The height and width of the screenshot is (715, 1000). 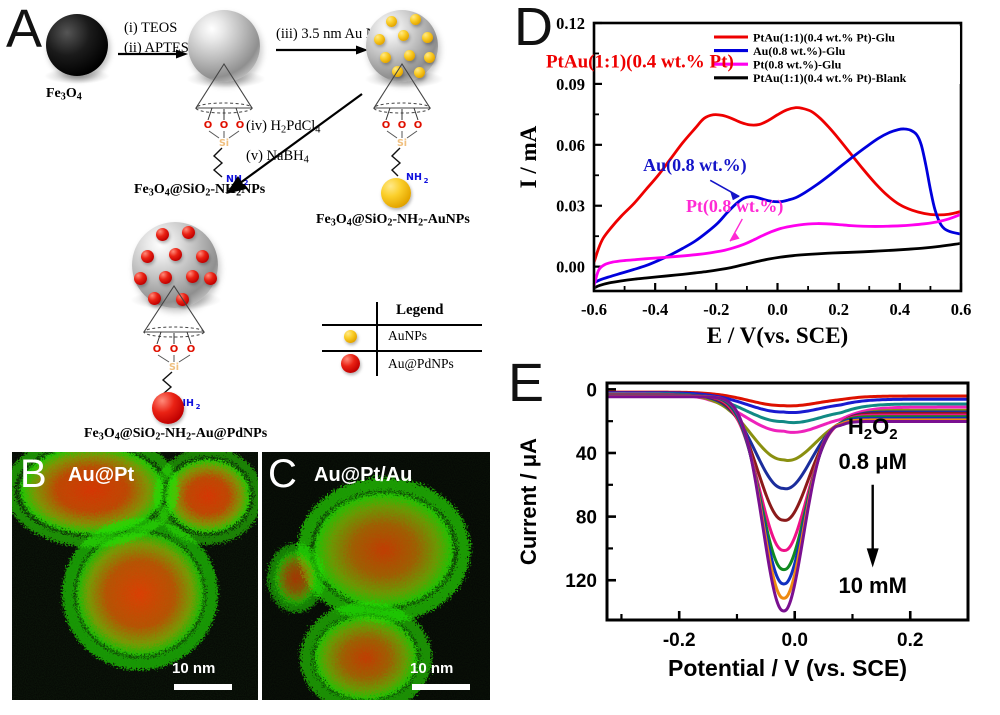 I want to click on svg-text: 0.03, so click(x=570, y=206).